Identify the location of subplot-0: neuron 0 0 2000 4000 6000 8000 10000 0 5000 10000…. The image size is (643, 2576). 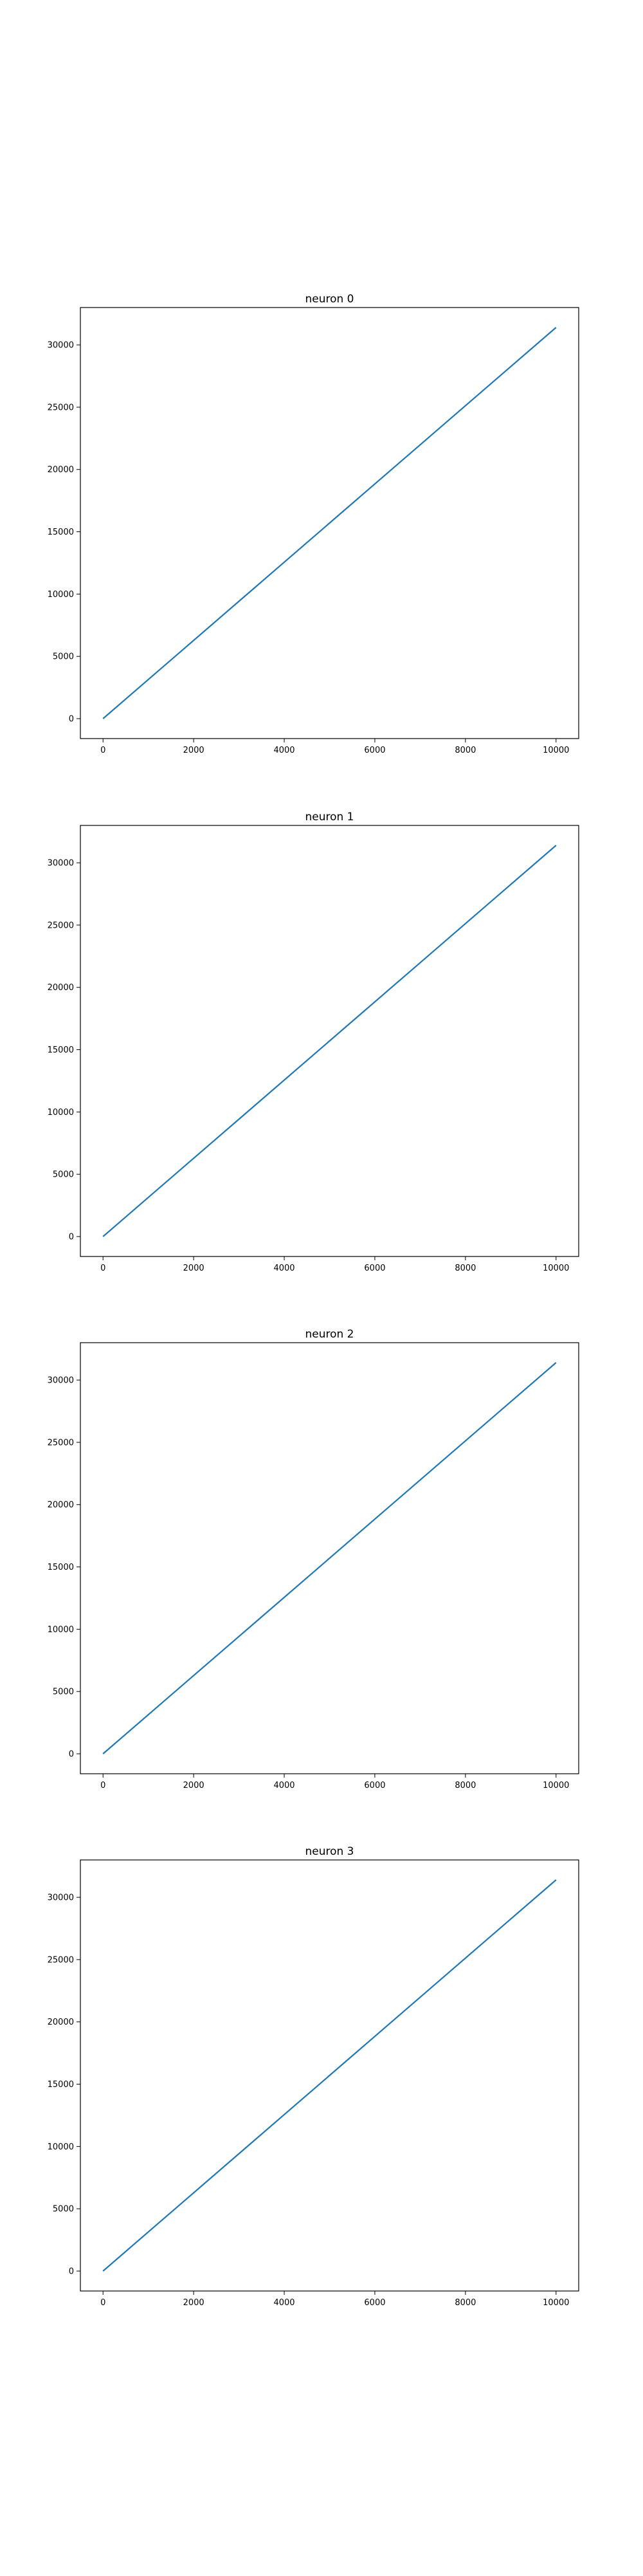
(313, 524).